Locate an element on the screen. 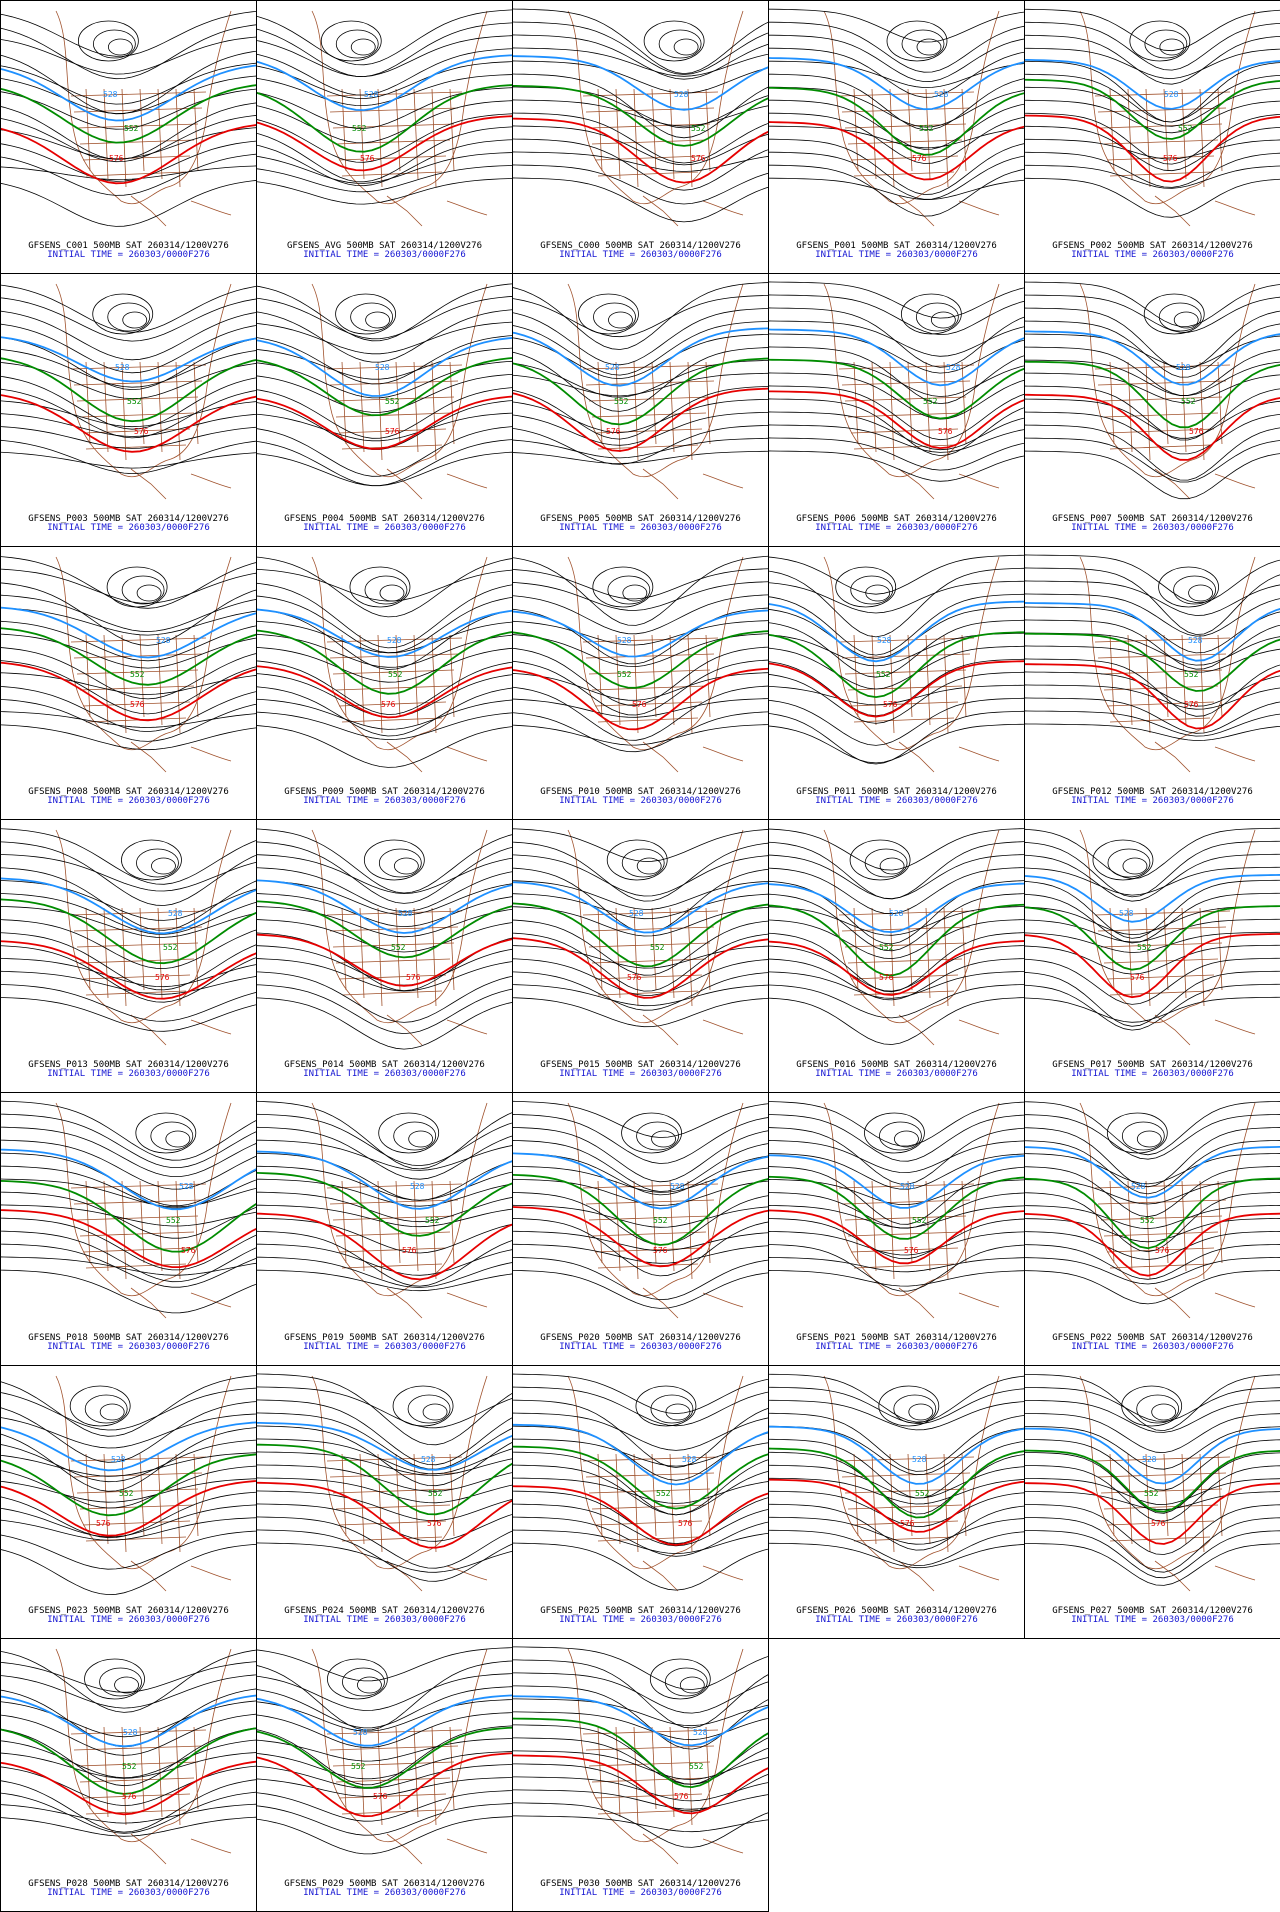 This screenshot has width=1280, height=1912. panel-title: GFSENS_P002 500MB SAT 260314/1200V276 is located at coordinates (1152, 246).